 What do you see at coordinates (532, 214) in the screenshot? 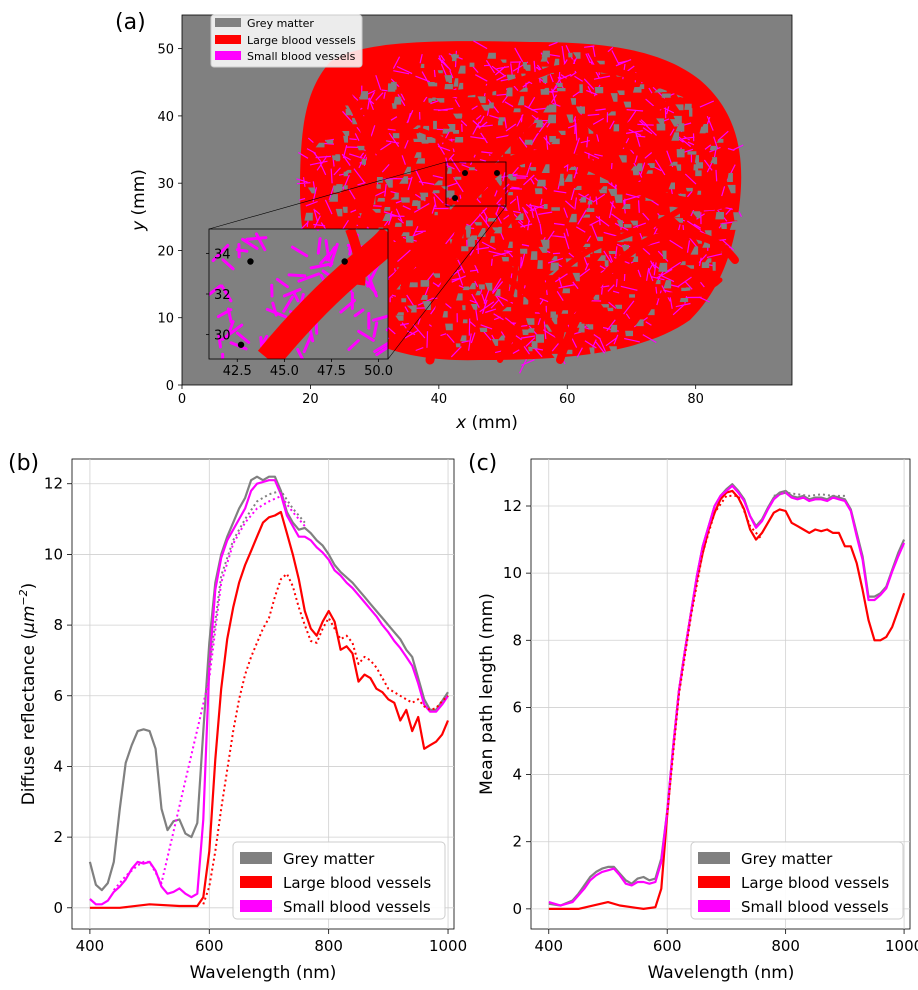
I see `large-vessels` at bounding box center [532, 214].